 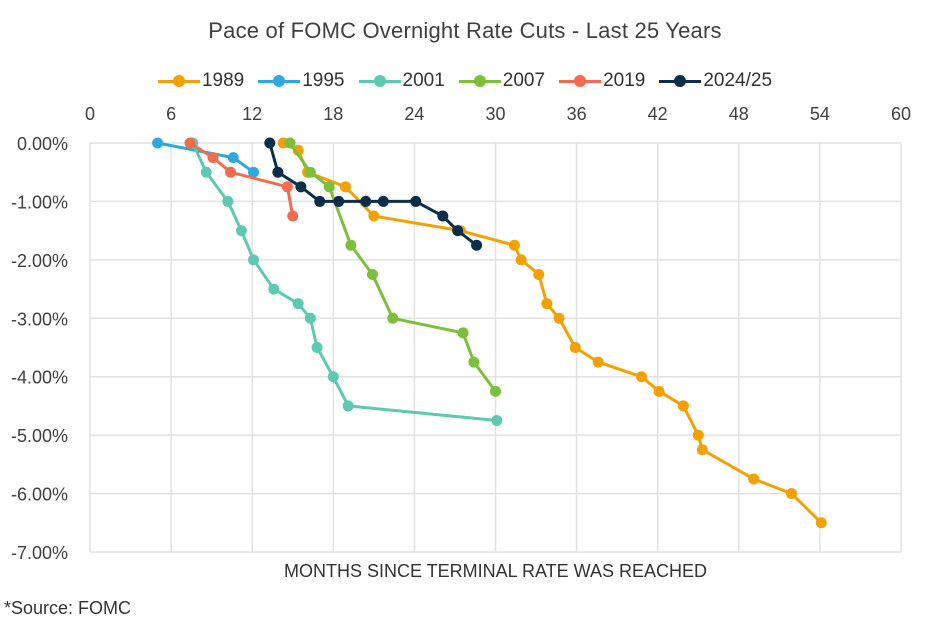 I want to click on series-line, so click(x=242, y=179).